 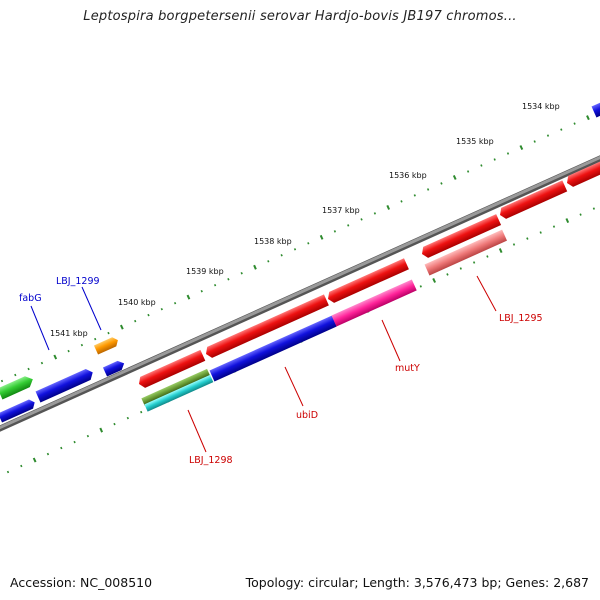 What do you see at coordinates (273, 241) in the screenshot?
I see `kbp-label: 1538 kbp` at bounding box center [273, 241].